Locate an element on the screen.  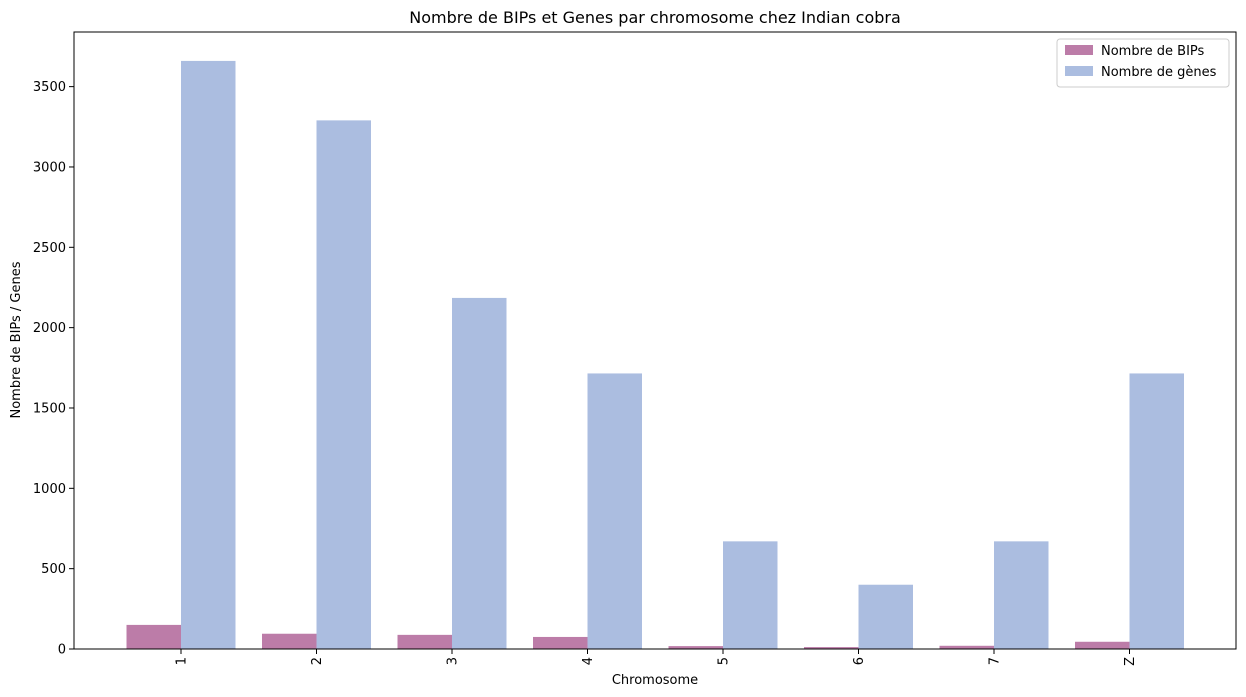
x-tick-label: 3 is located at coordinates (453, 661).